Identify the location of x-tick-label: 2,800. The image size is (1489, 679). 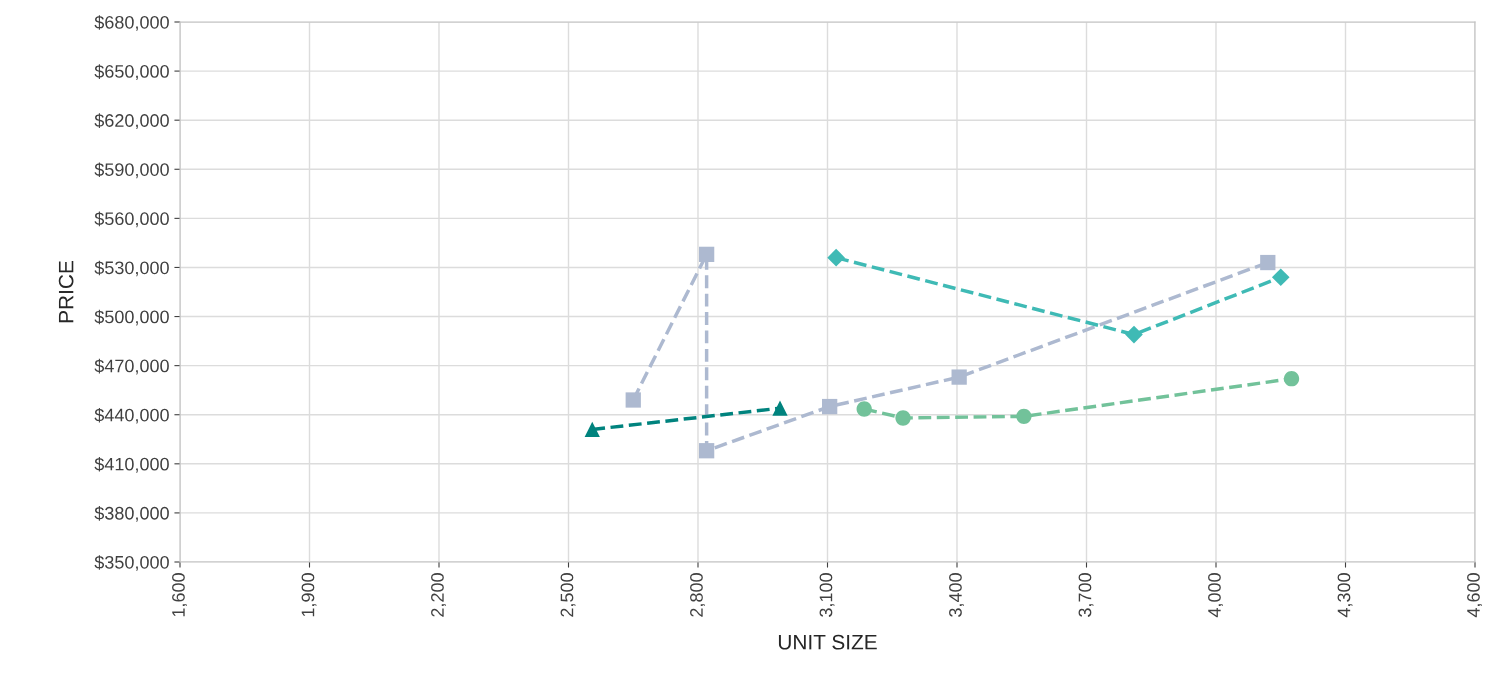
(697, 595).